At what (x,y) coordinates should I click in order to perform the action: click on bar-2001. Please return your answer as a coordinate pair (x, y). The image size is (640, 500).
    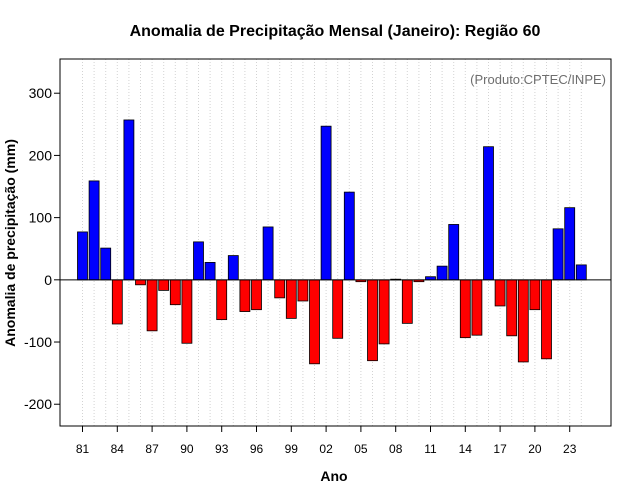
    Looking at the image, I should click on (314, 322).